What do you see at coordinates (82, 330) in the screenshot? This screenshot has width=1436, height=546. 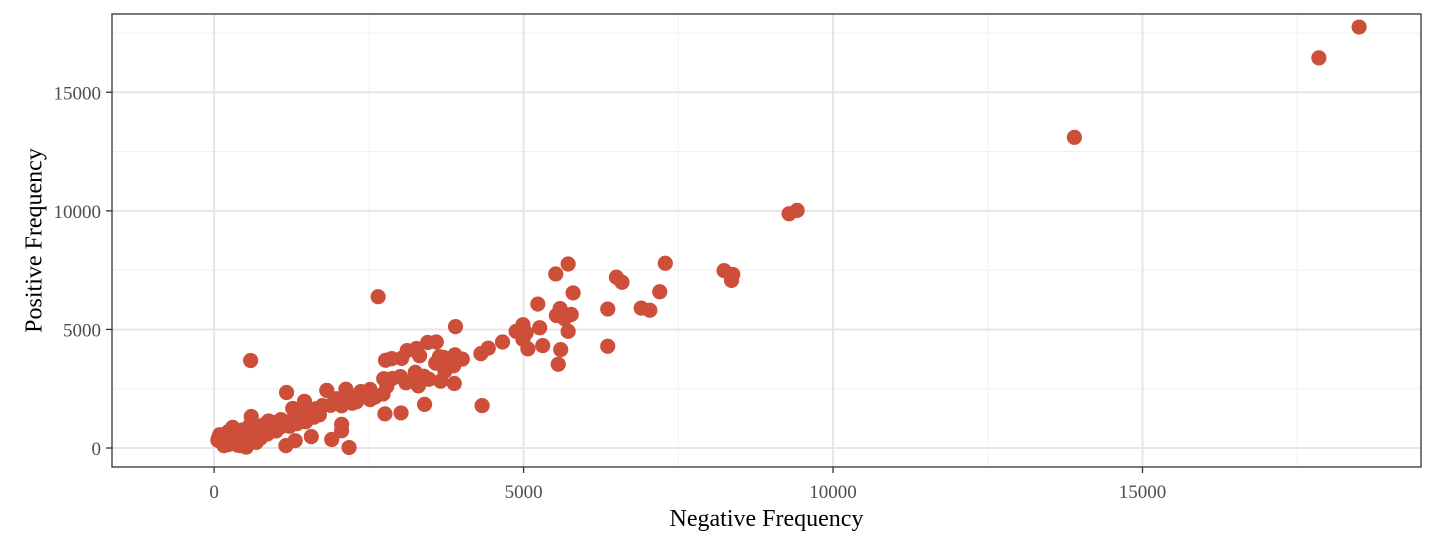 I see `y-tick-label-1: 5000` at bounding box center [82, 330].